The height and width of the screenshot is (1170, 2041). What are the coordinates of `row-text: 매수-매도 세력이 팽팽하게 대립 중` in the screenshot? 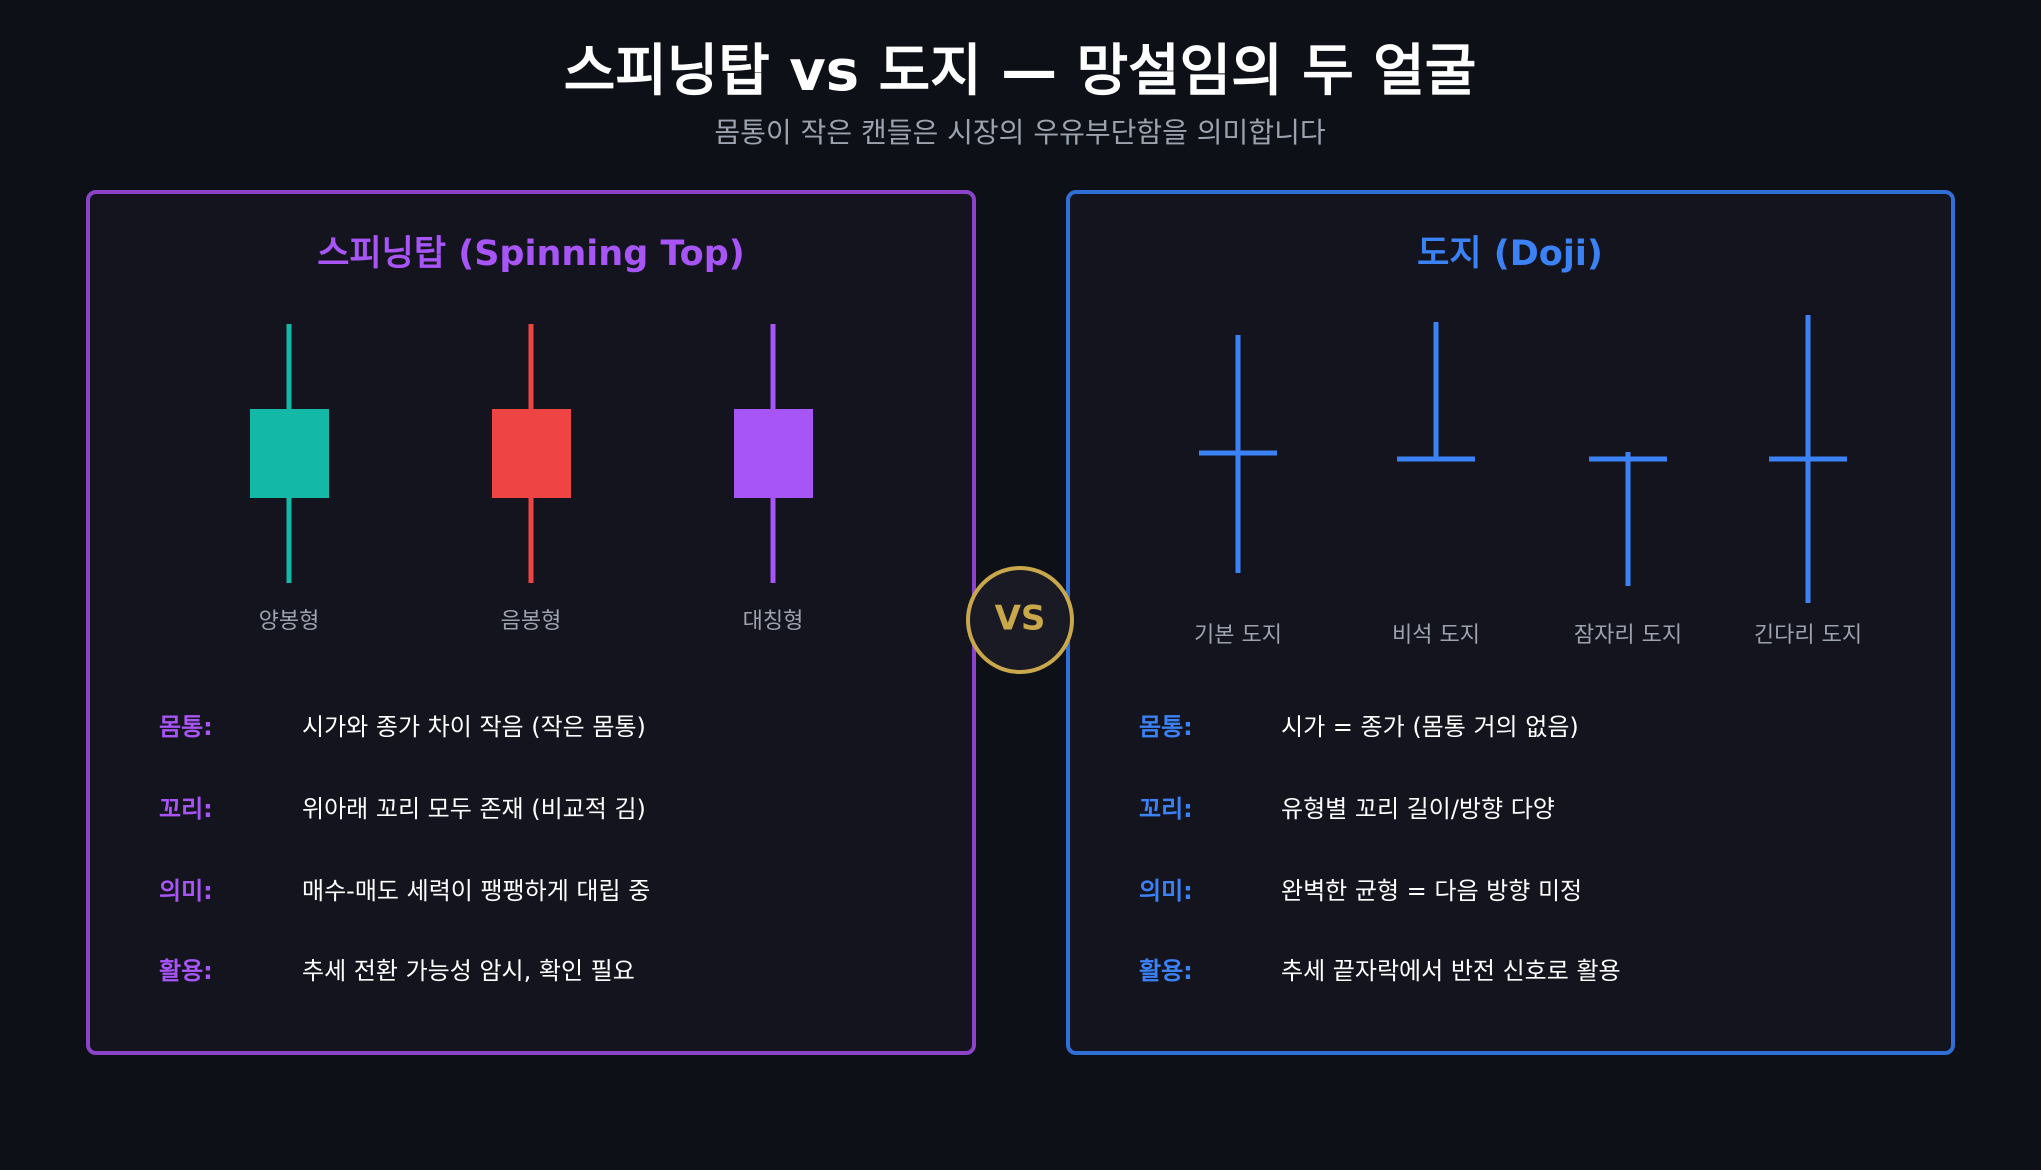 It's located at (476, 891).